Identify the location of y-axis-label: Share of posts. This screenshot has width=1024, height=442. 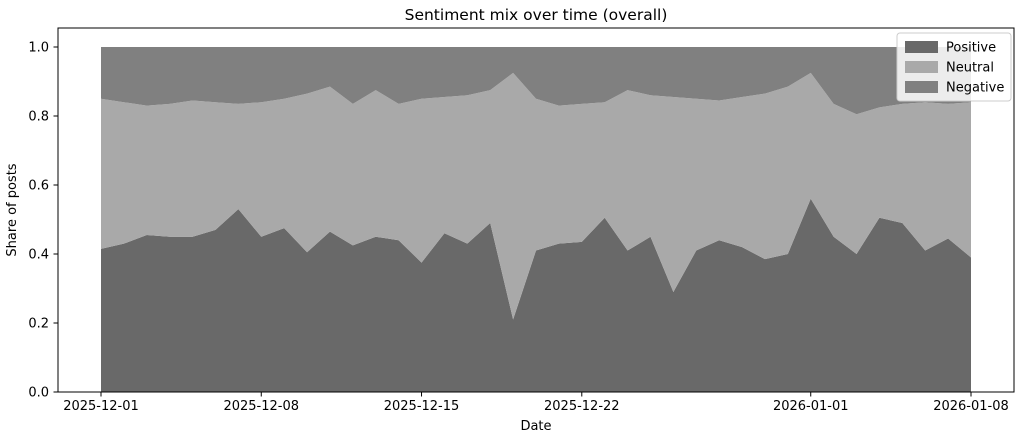
(12, 209).